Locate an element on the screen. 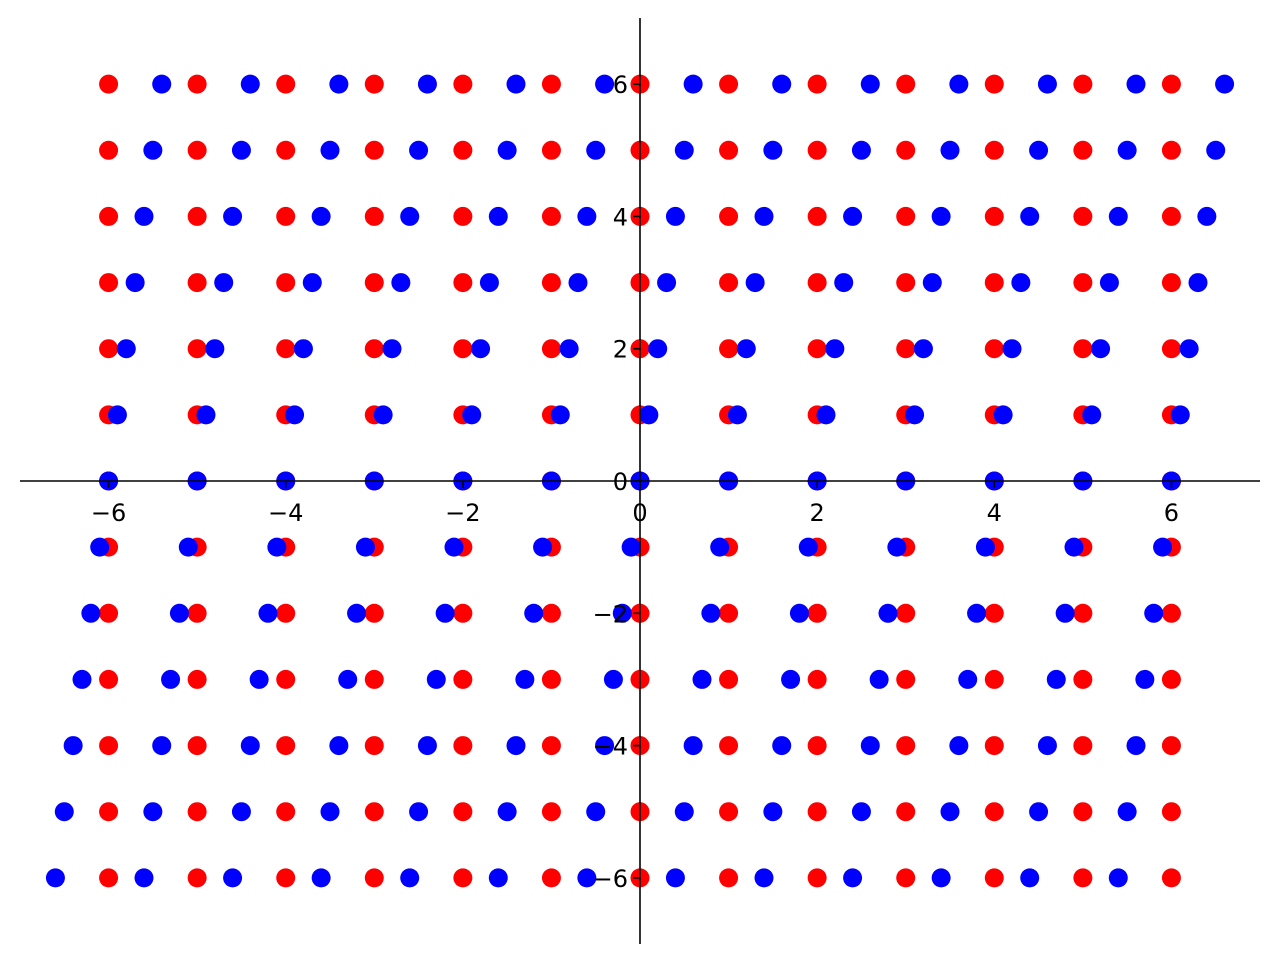 The image size is (1280, 964). y-tick-label: −6 is located at coordinates (610, 879).